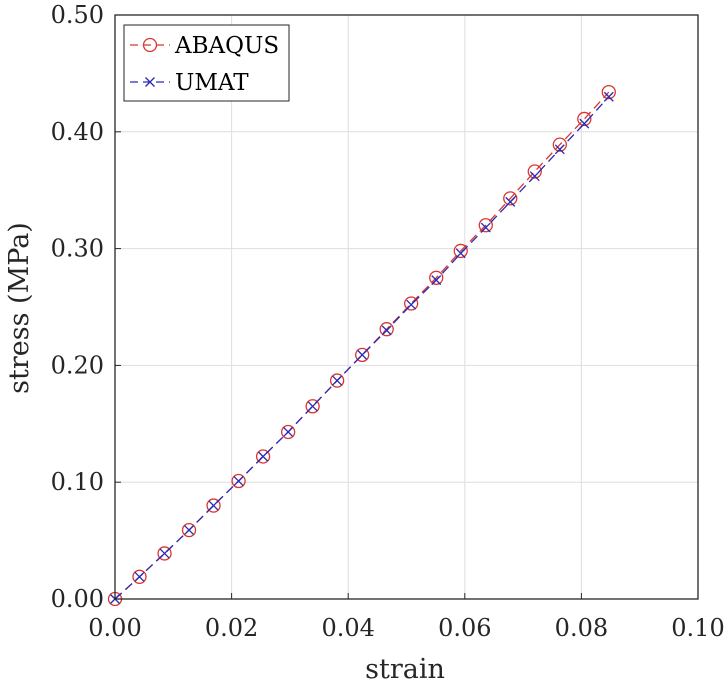  I want to click on x-tick-label: 0.10, so click(697, 628).